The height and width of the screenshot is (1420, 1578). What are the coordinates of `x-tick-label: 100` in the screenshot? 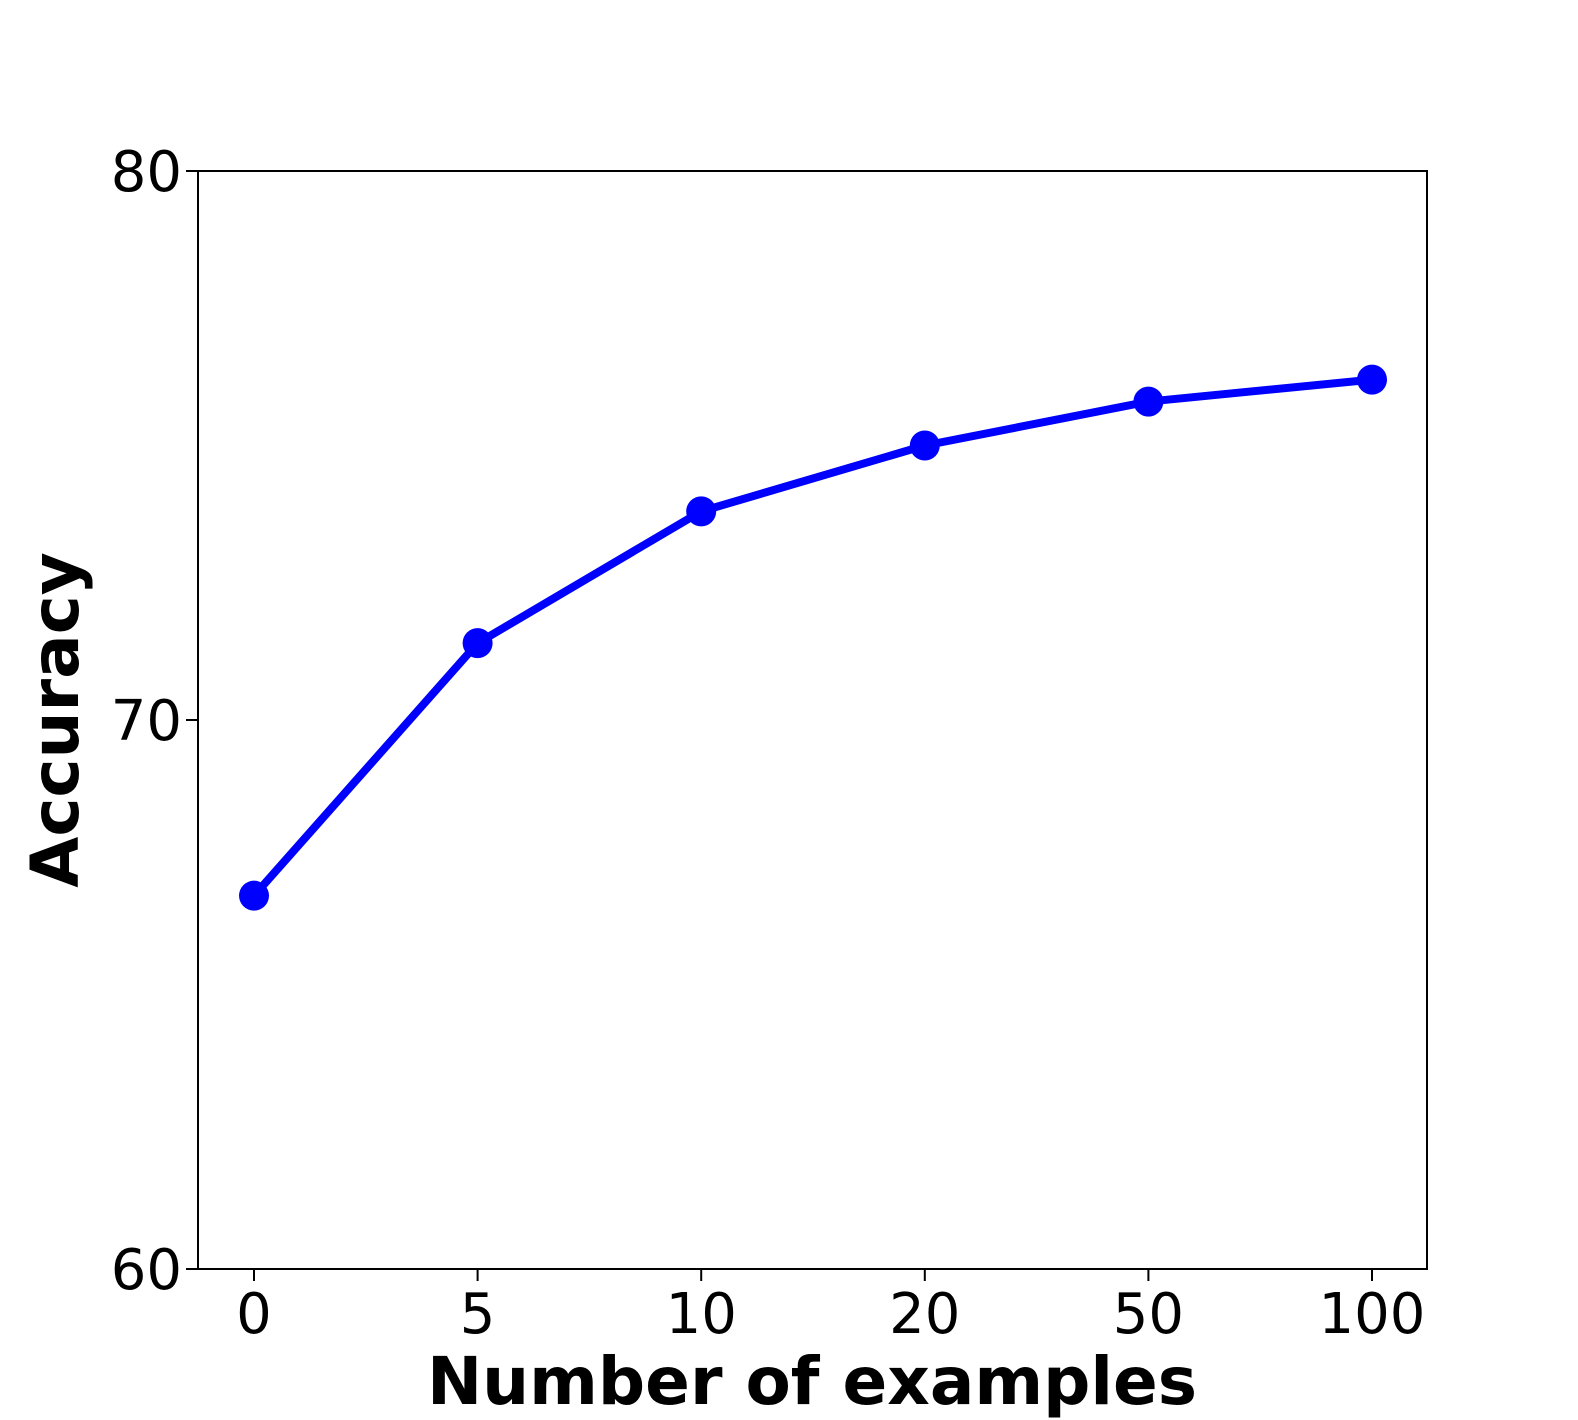 It's located at (1372, 1314).